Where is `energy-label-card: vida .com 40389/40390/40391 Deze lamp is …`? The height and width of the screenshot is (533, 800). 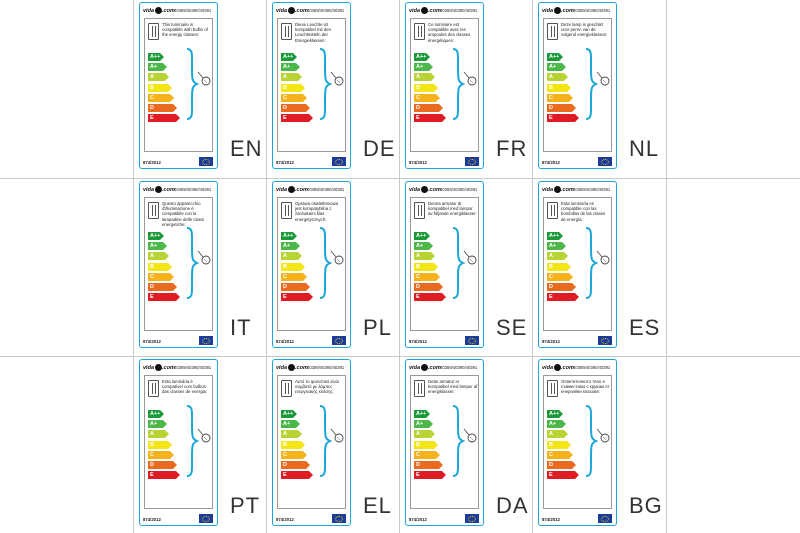 energy-label-card: vida .com 40389/40390/40391 Deze lamp is … is located at coordinates (577, 85).